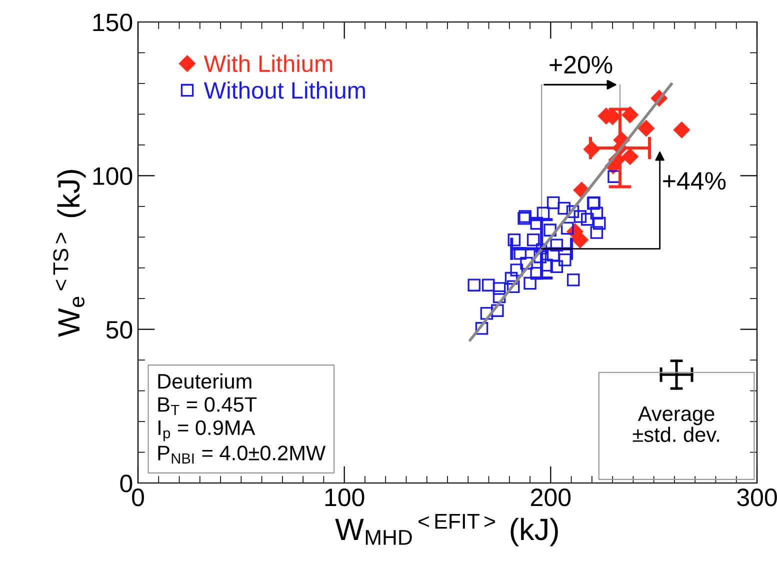  I want to click on y-tick-label: 50, so click(119, 329).